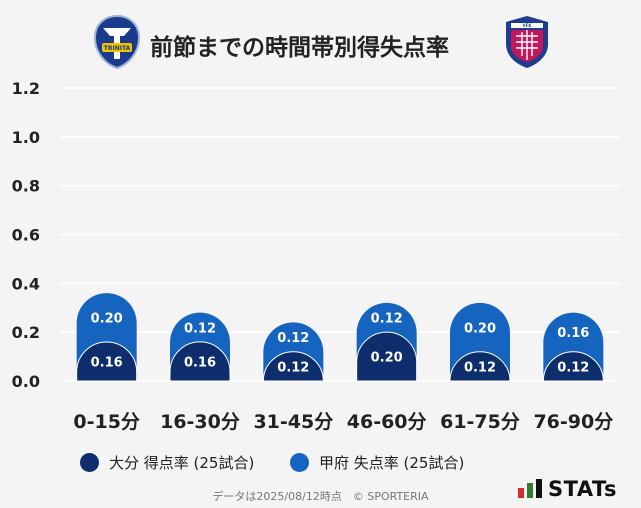 This screenshot has height=508, width=641. Describe the element at coordinates (117, 48) in the screenshot. I see `svg-text: TRINITA` at that location.